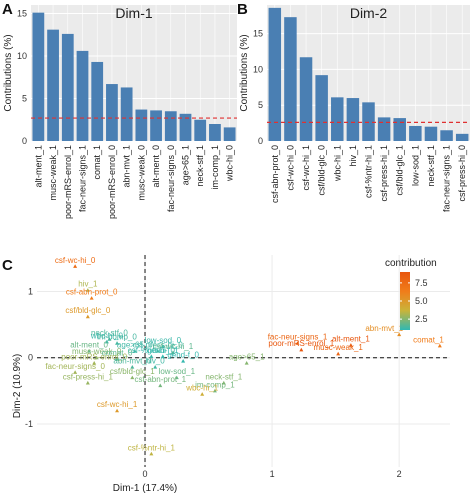 The image size is (474, 500). Describe the element at coordinates (163, 340) in the screenshot. I see `point-label-low-sod_0: low-sod_0` at that location.